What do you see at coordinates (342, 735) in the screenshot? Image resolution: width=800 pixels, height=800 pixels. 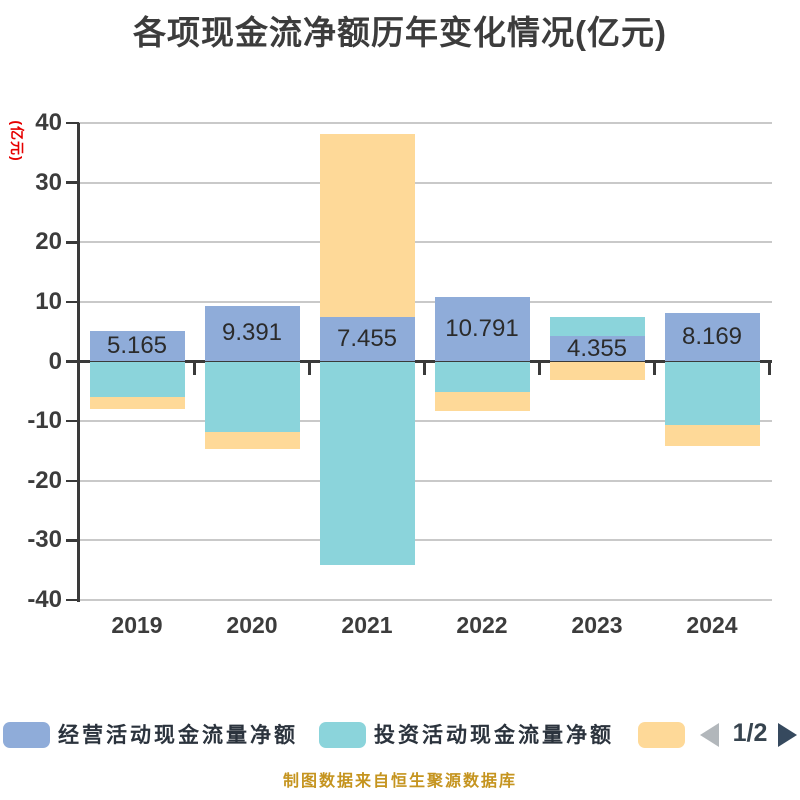 I see `legend-swatch-investing` at bounding box center [342, 735].